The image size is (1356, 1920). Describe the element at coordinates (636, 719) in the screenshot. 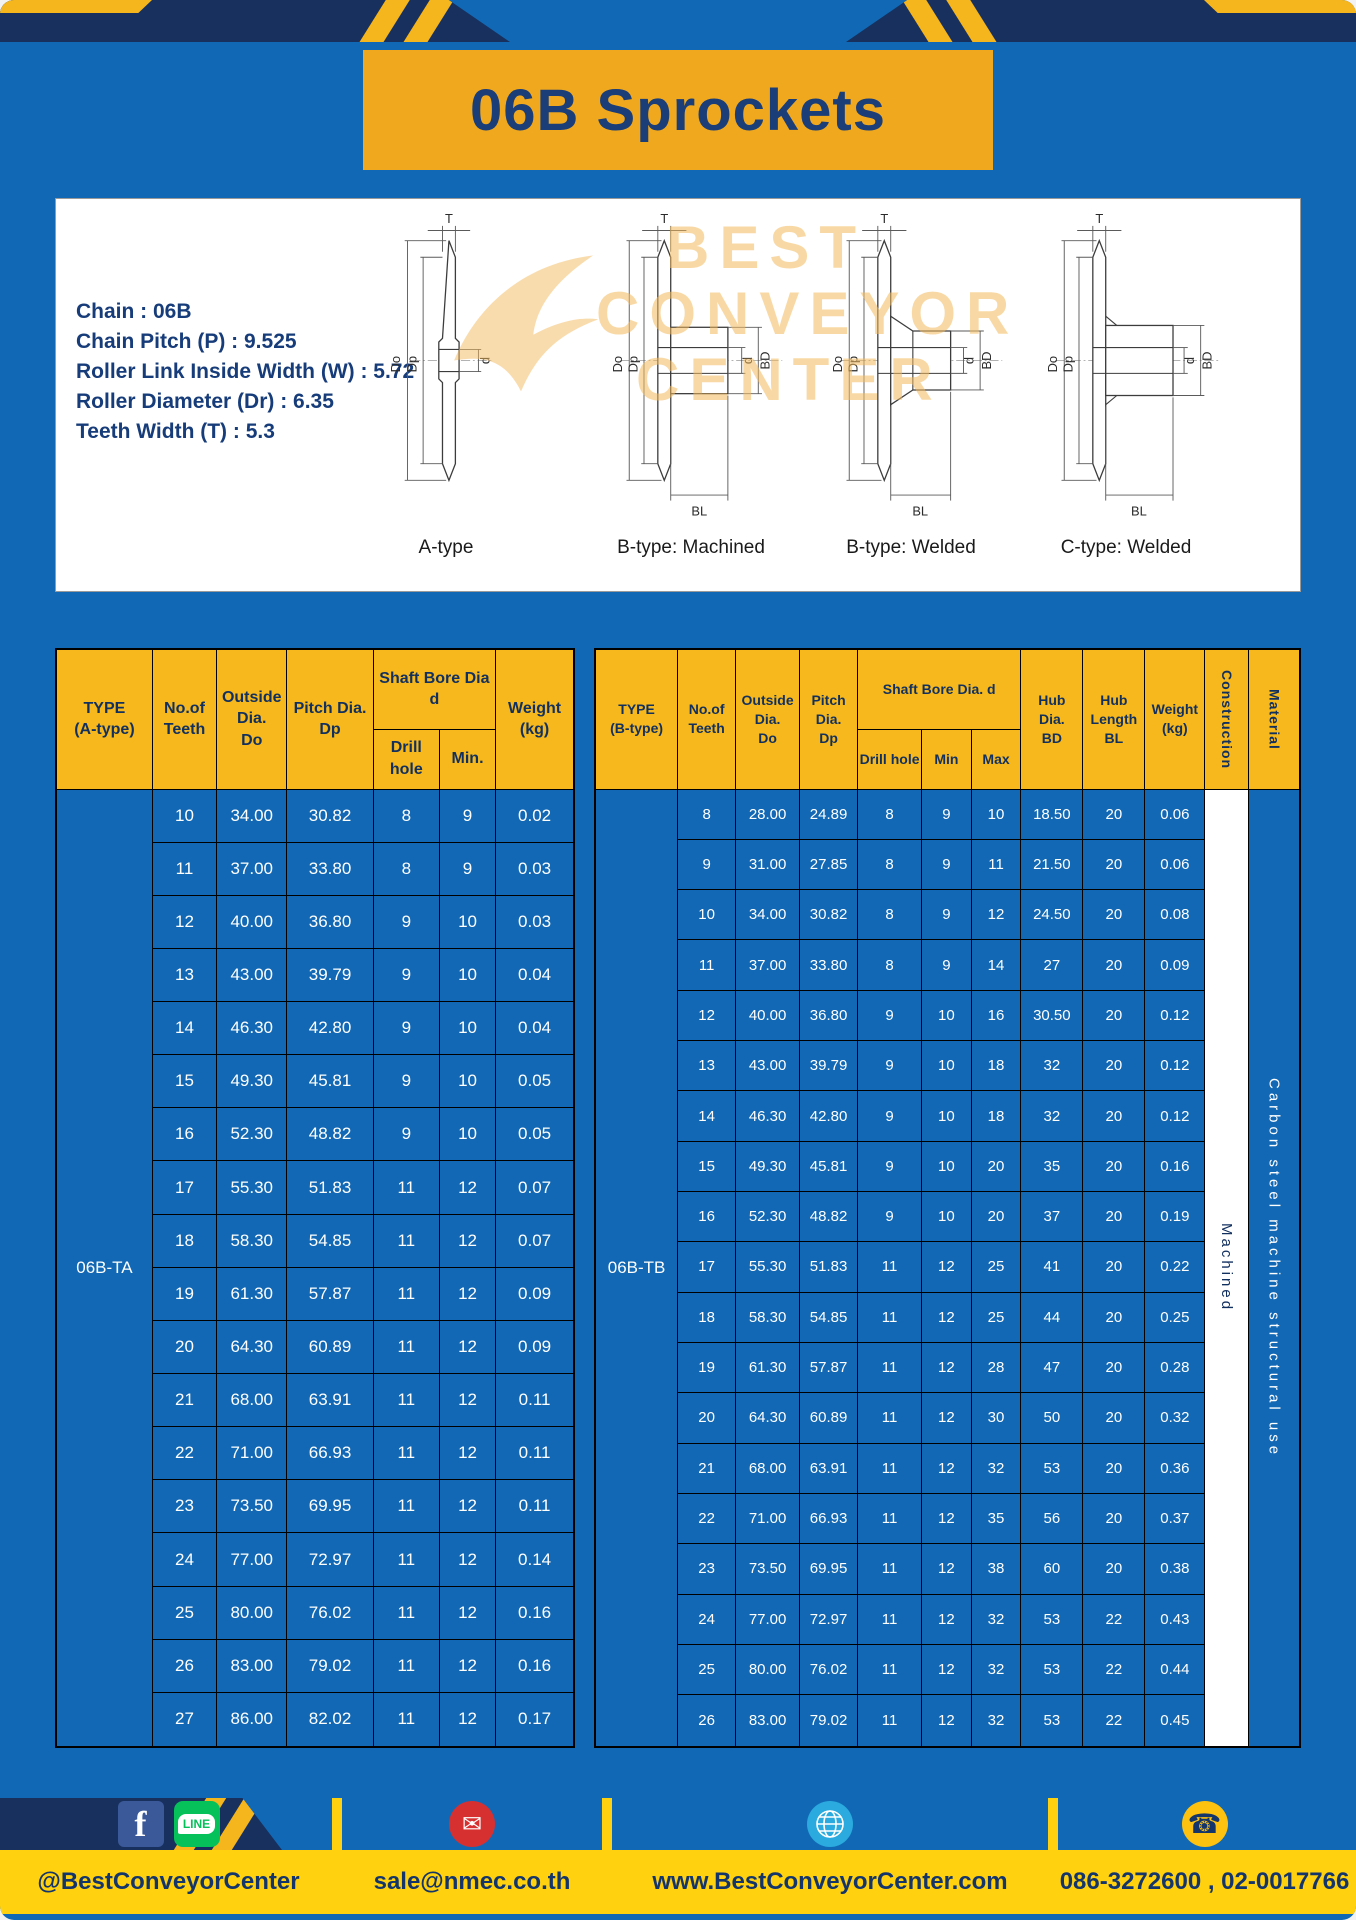

I see `th-type: TYPE (B-type)` at that location.